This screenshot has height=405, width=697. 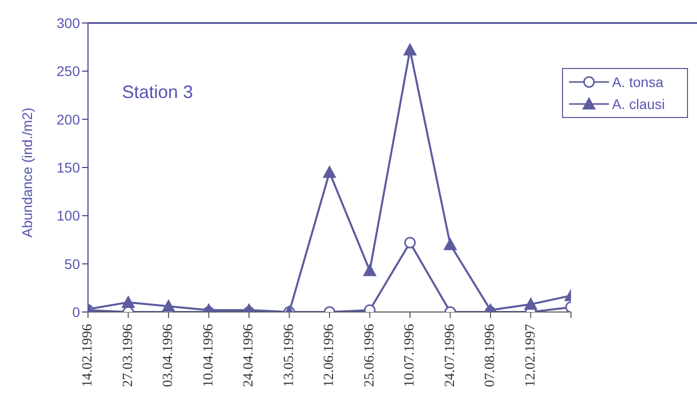 What do you see at coordinates (208, 355) in the screenshot?
I see `x-tick-label: 10.04.1996` at bounding box center [208, 355].